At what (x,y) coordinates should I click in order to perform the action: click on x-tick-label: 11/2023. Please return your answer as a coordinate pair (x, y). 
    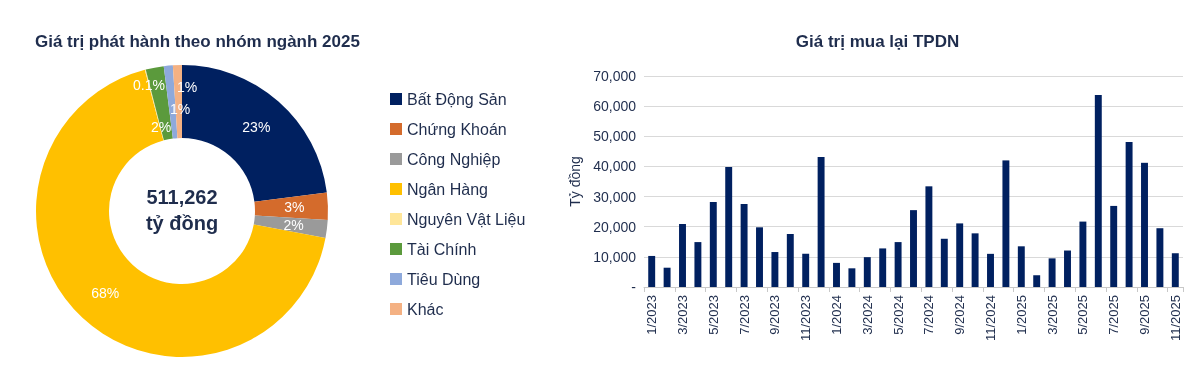
    Looking at the image, I should click on (806, 318).